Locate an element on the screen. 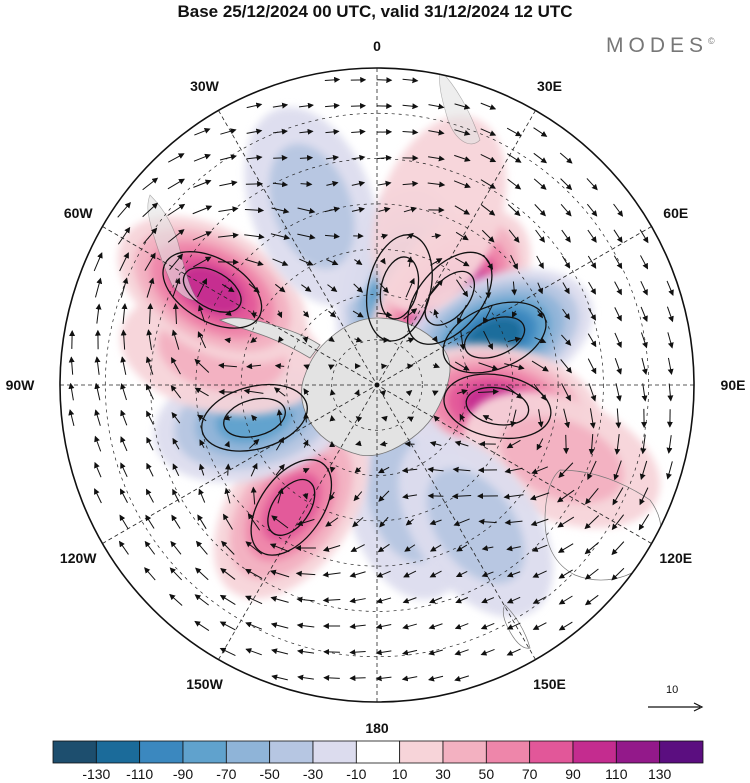 Image resolution: width=750 pixels, height=783 pixels. colorbar-tick-label: 30 is located at coordinates (443, 774).